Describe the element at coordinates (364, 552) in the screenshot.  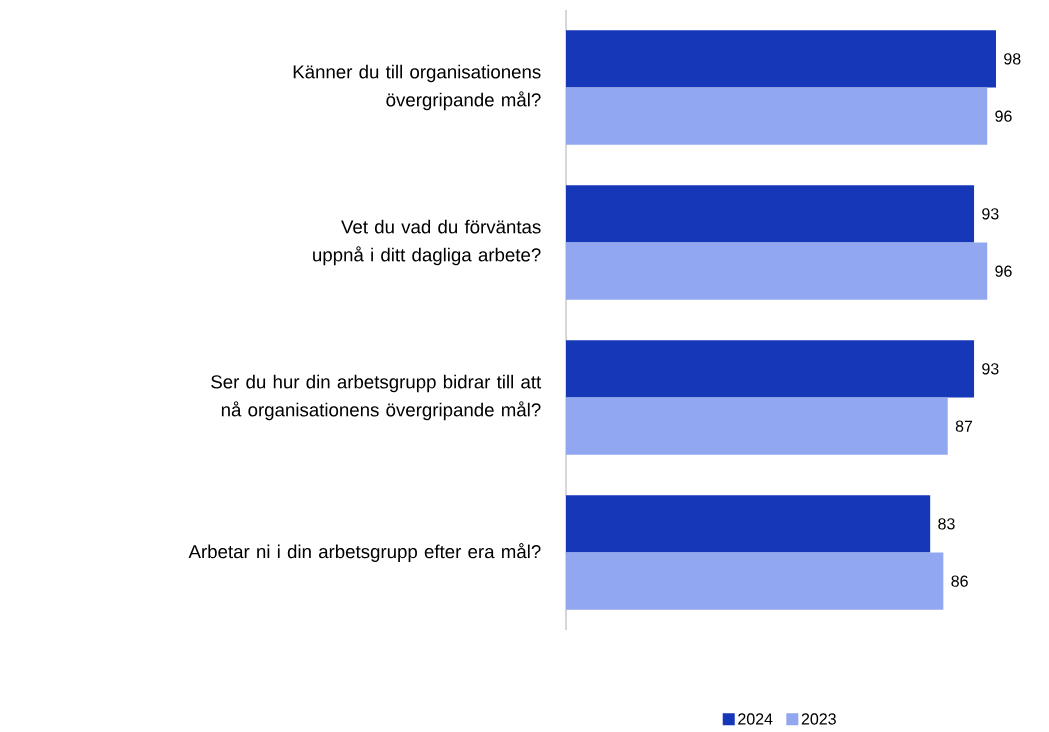
I see `y-tick-label: Arbetar ni i din arbetsgrupp efter era mål?` at that location.